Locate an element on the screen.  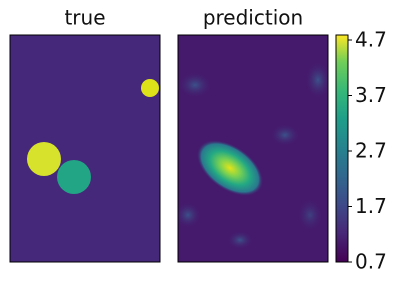
colorbar-tick-label: 1.7 is located at coordinates (371, 206).